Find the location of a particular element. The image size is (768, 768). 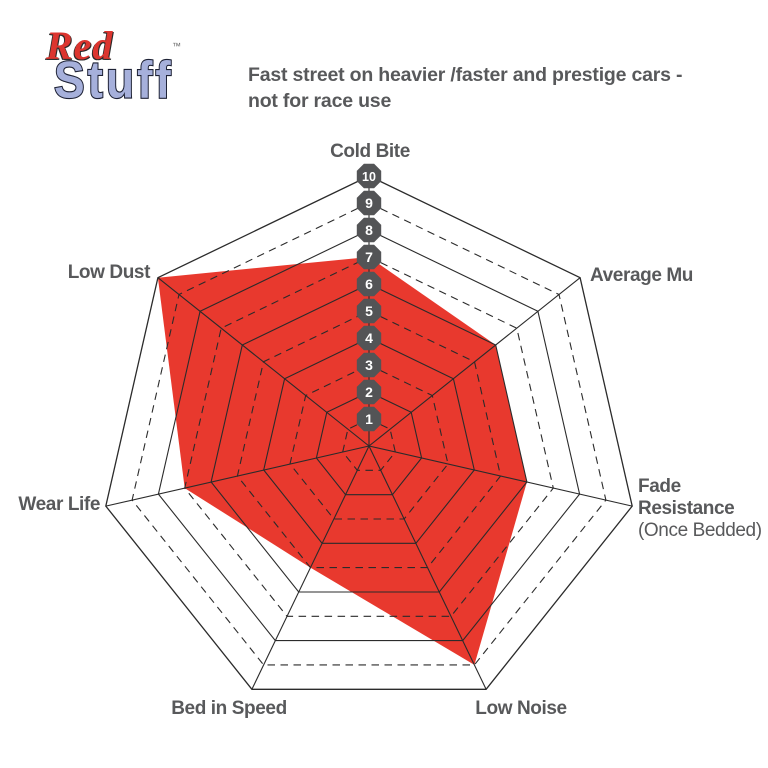

redstuff-logo: Red ™ Stuff is located at coordinates (121, 65).